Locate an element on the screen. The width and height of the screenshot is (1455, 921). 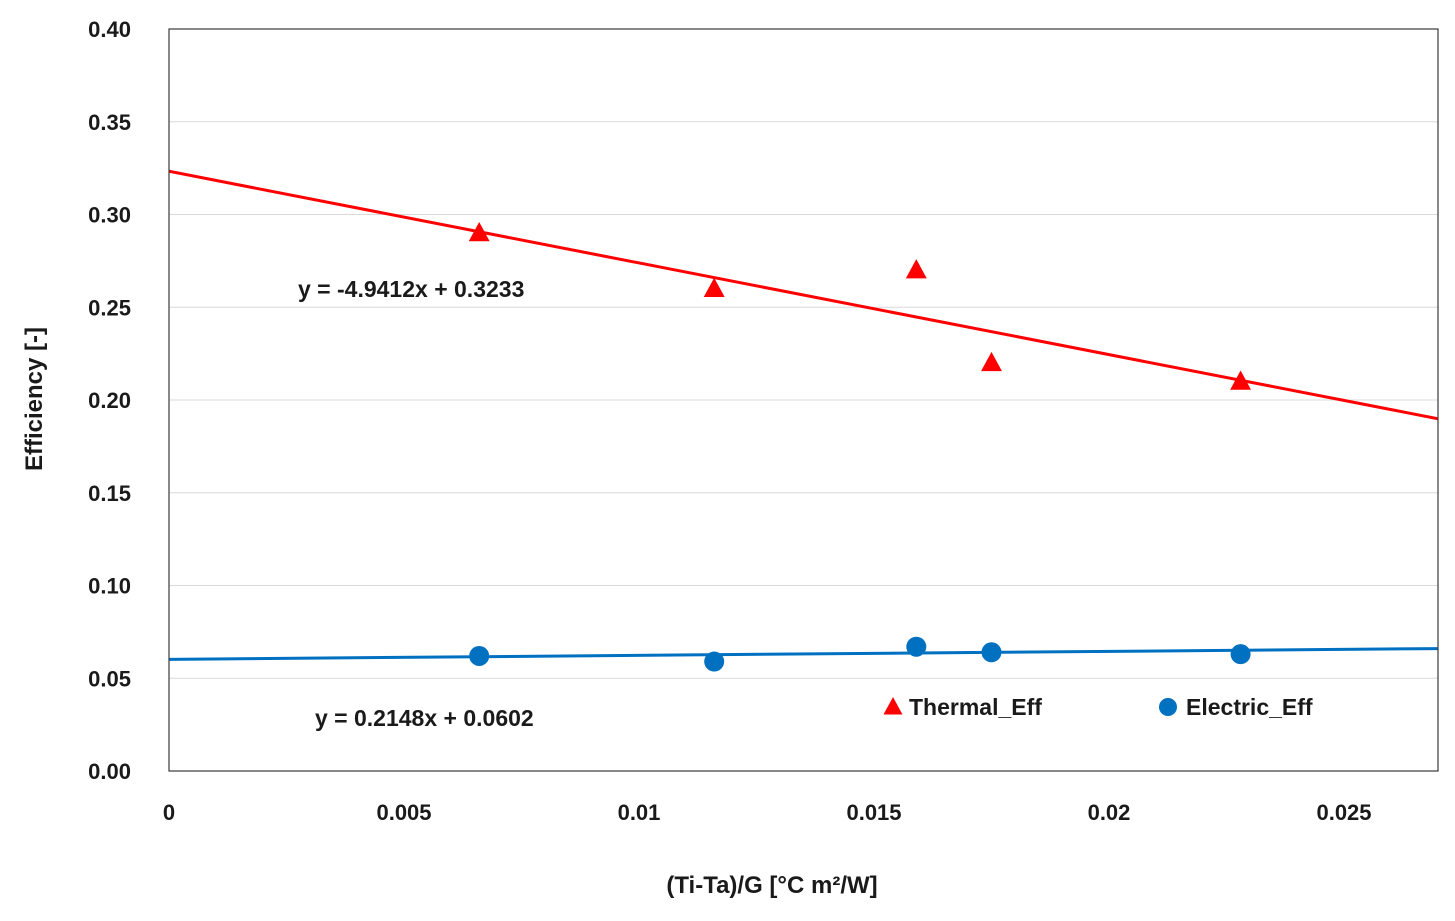
x-tick-label: 0.01 is located at coordinates (639, 812).